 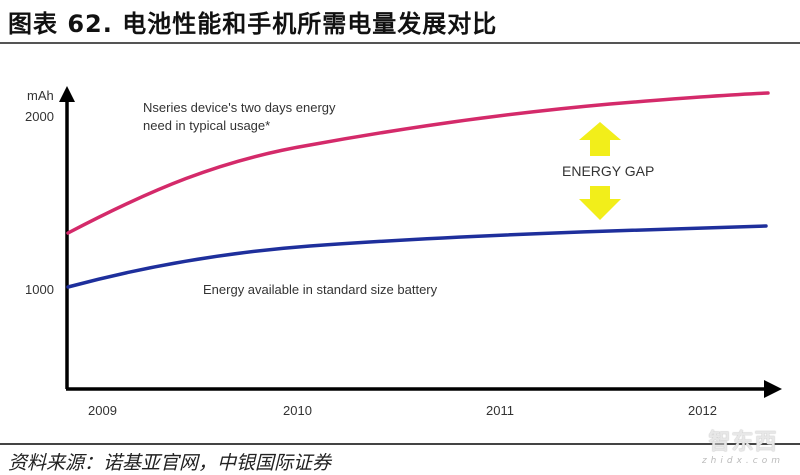 I want to click on y-tick-2000: 2000, so click(x=39, y=116).